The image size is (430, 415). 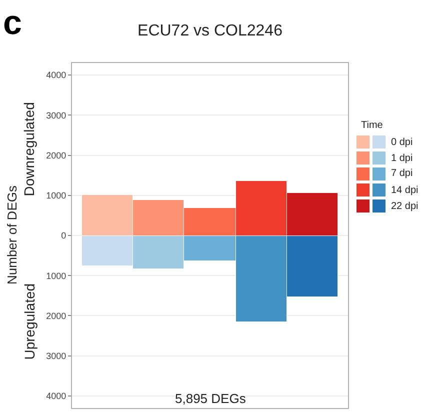 I want to click on annotation: 5,895 DEGs, so click(x=210, y=398).